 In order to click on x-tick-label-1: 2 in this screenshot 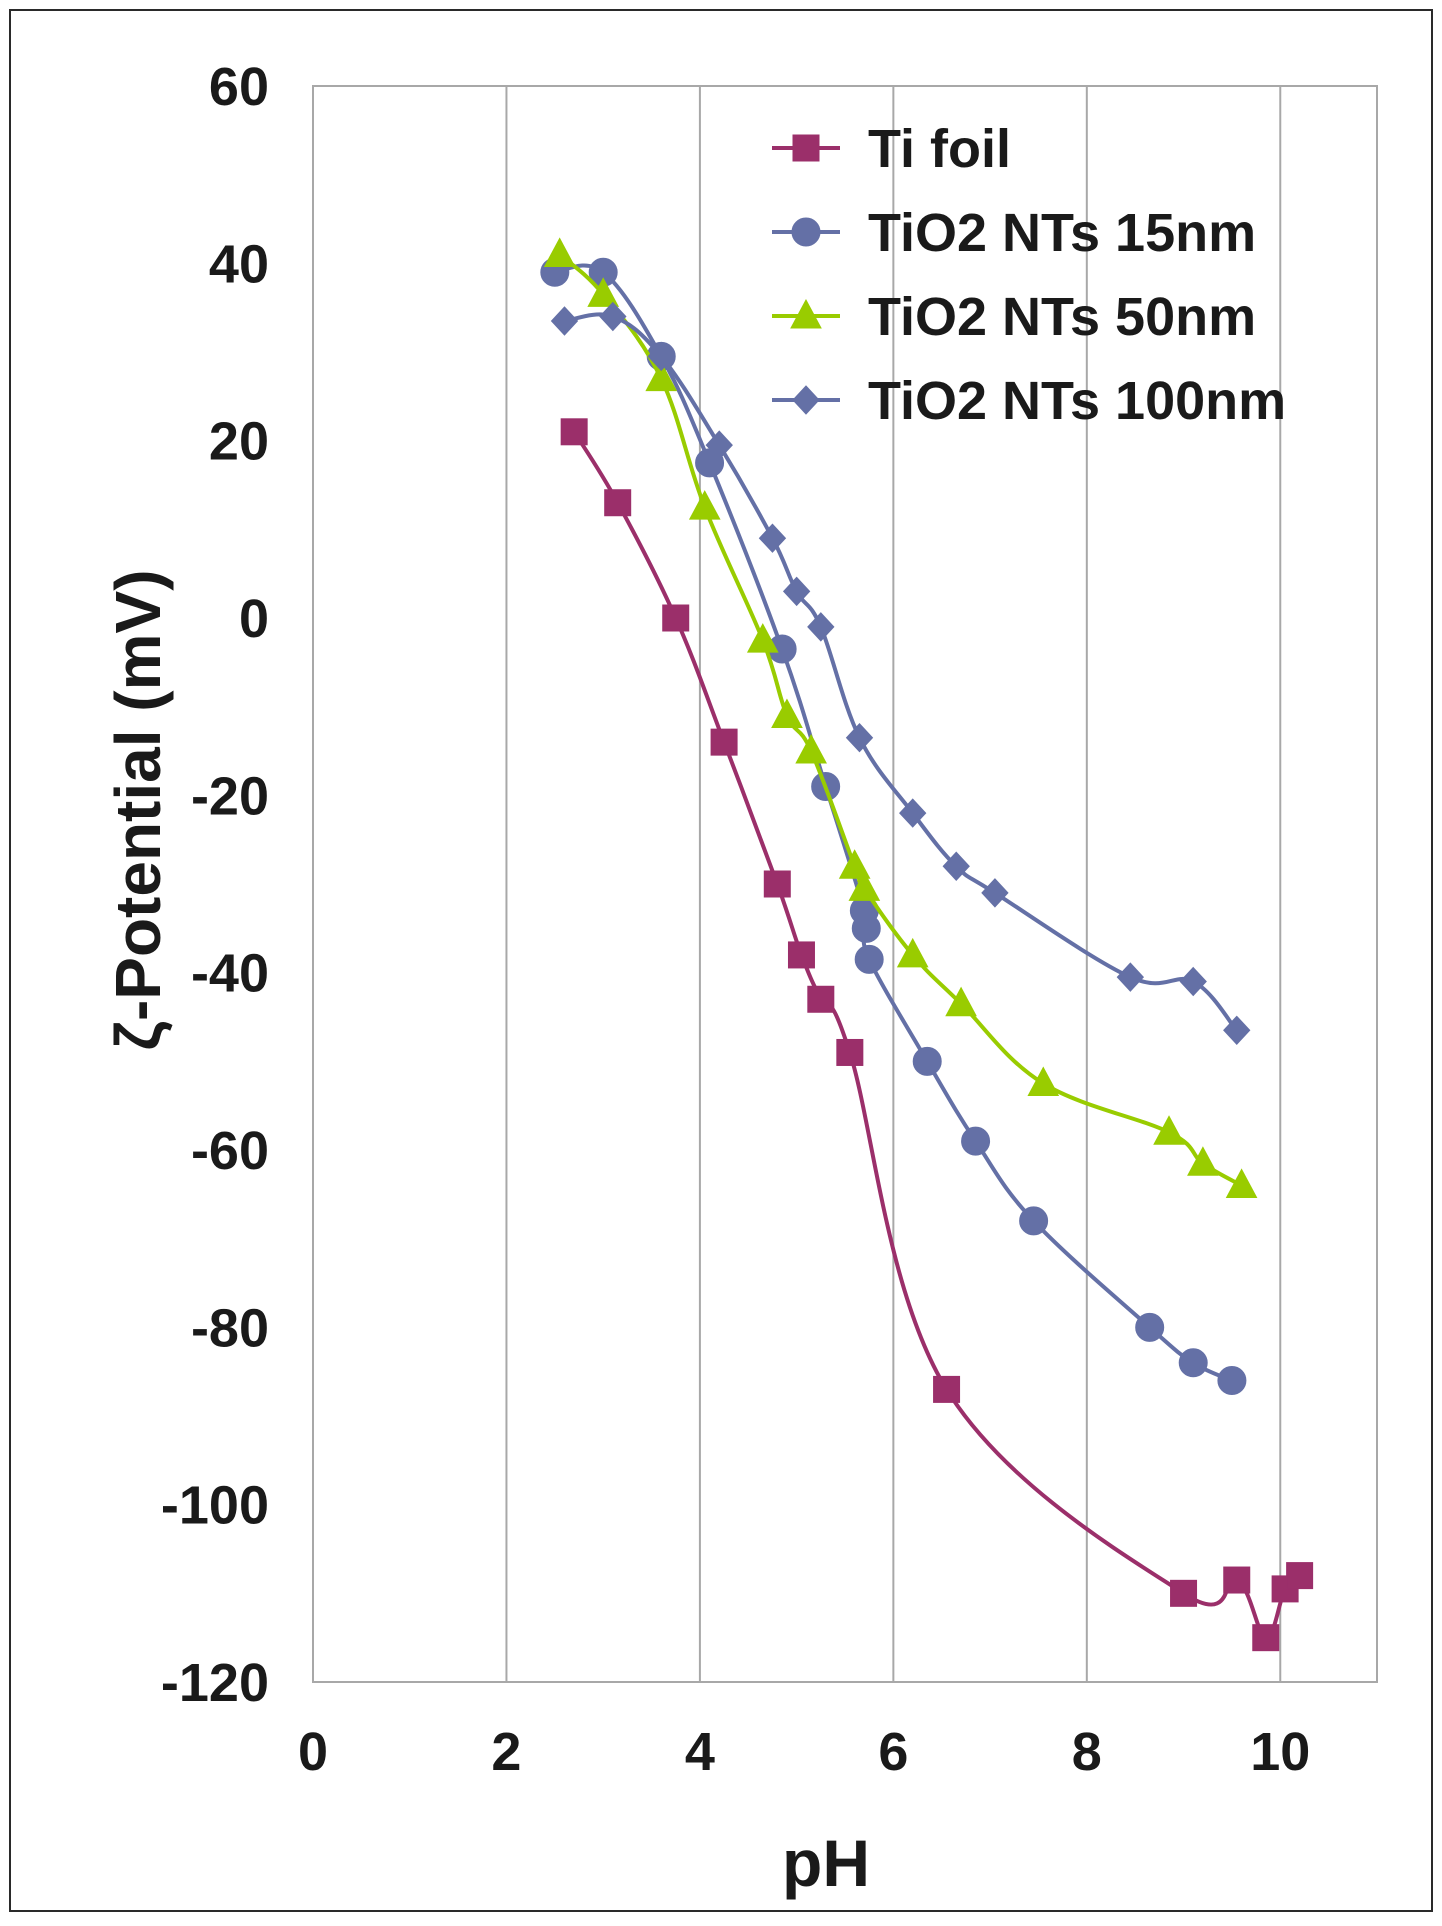, I will do `click(506, 1752)`.